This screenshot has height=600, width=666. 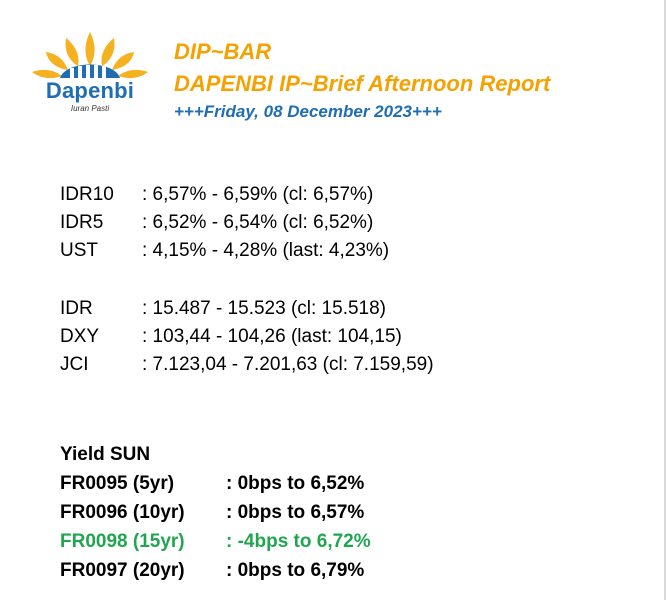 What do you see at coordinates (258, 222) in the screenshot?
I see `rate-value: : 6,52% - 6,54% (cl: 6,52%)` at bounding box center [258, 222].